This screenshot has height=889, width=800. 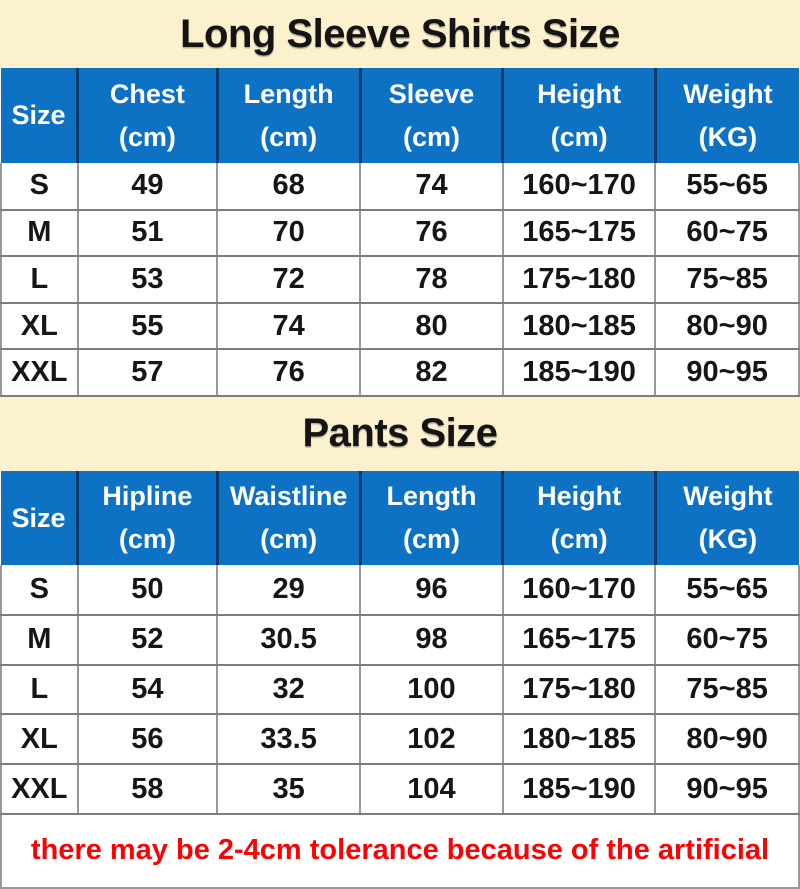 I want to click on table-row: XXL 58 35 104 185~190 90~95, so click(x=400, y=789).